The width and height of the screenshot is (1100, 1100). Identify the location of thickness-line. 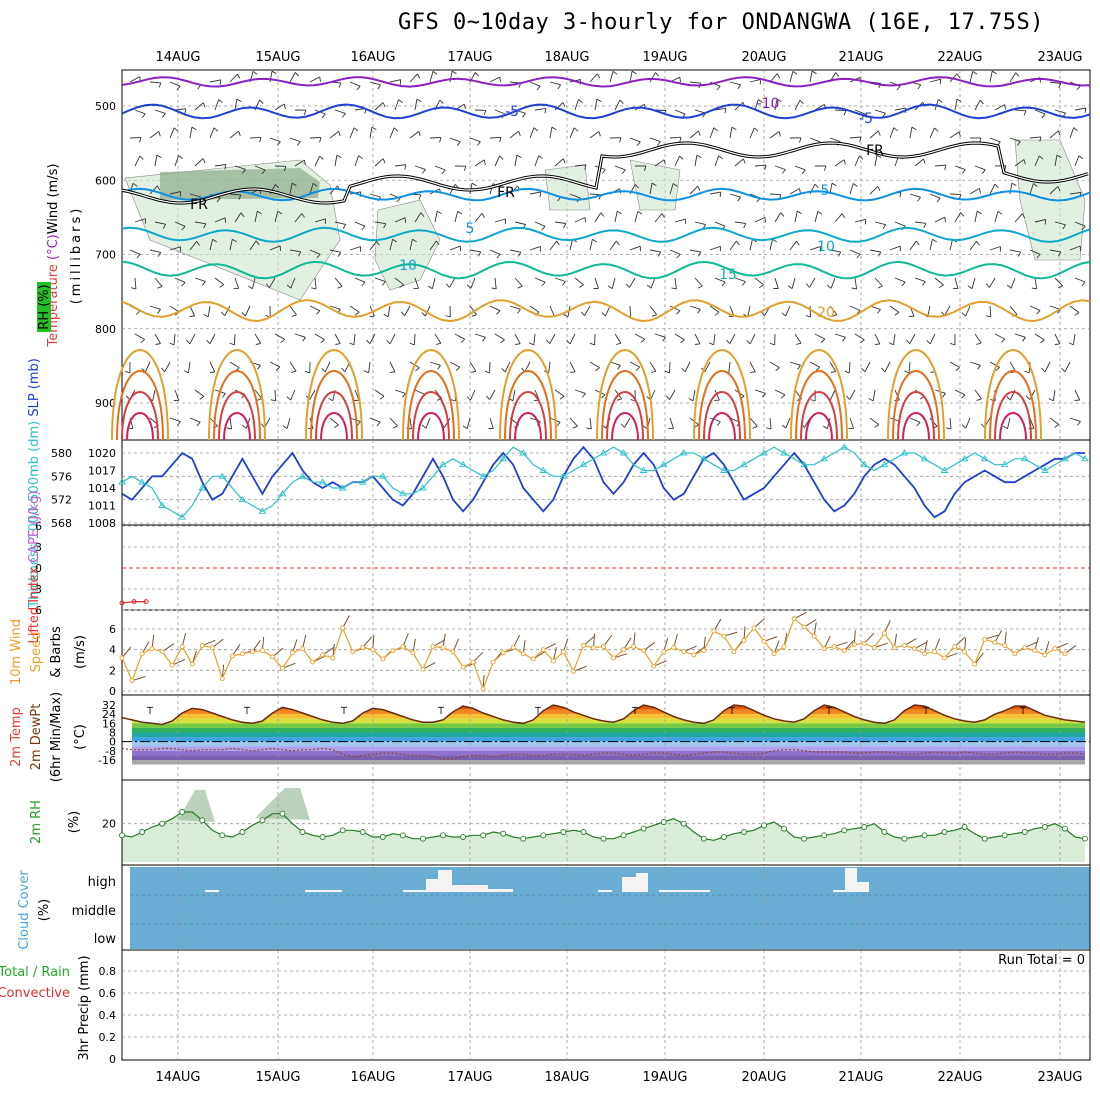
(603, 482).